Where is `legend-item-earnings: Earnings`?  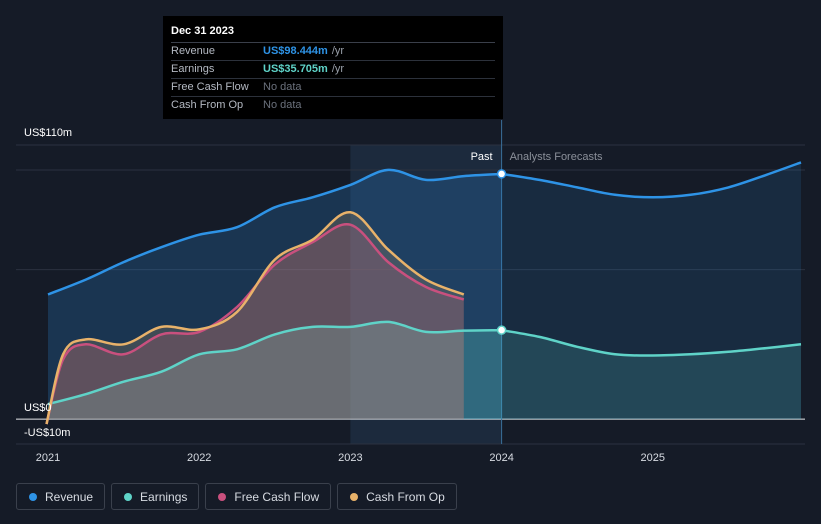
legend-item-earnings: Earnings is located at coordinates (155, 496).